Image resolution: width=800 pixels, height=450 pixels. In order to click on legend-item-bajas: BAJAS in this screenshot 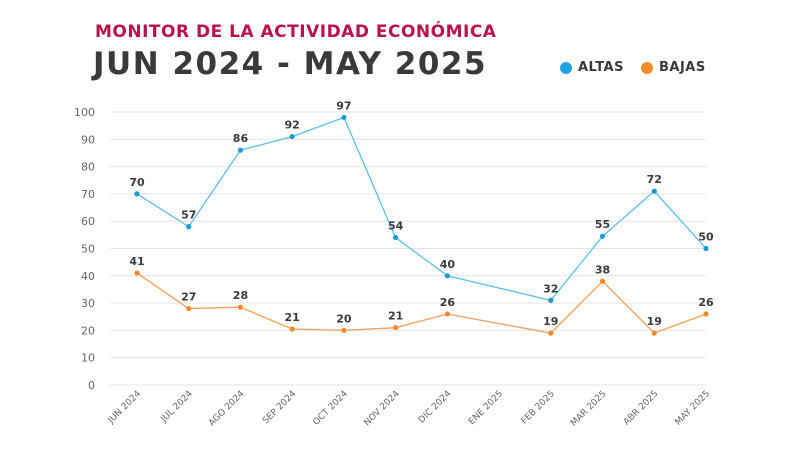, I will do `click(673, 67)`.